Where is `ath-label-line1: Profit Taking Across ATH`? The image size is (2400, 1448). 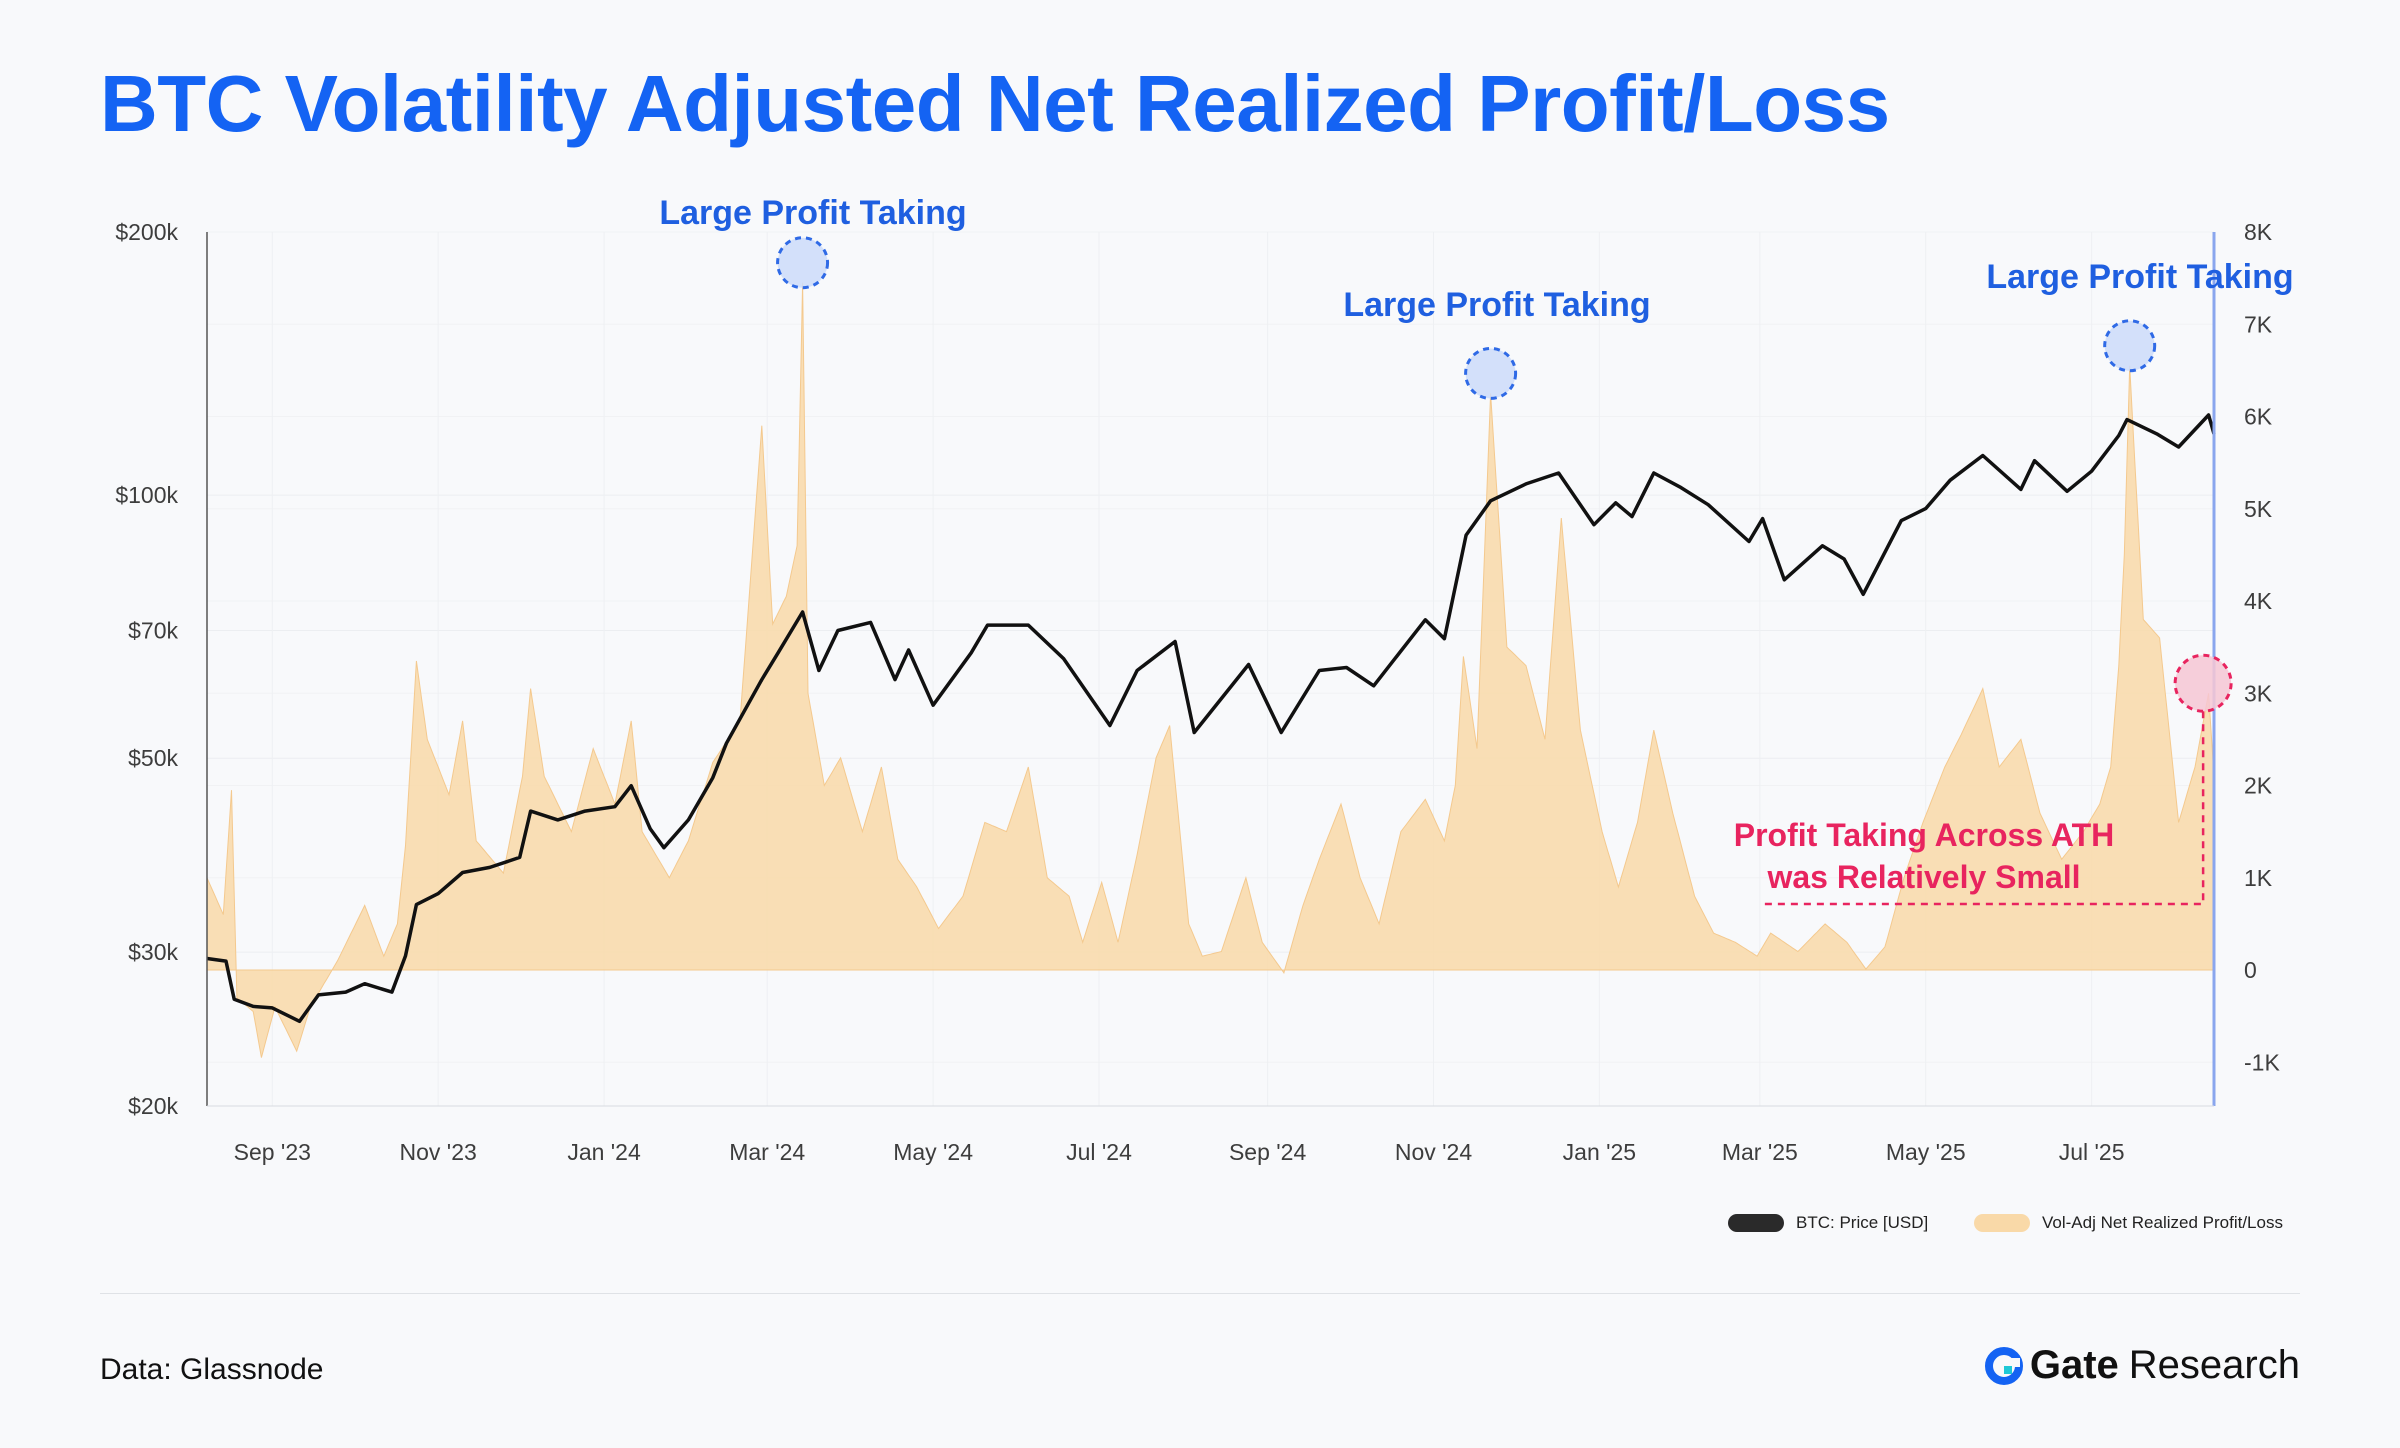
ath-label-line1: Profit Taking Across ATH is located at coordinates (1924, 835).